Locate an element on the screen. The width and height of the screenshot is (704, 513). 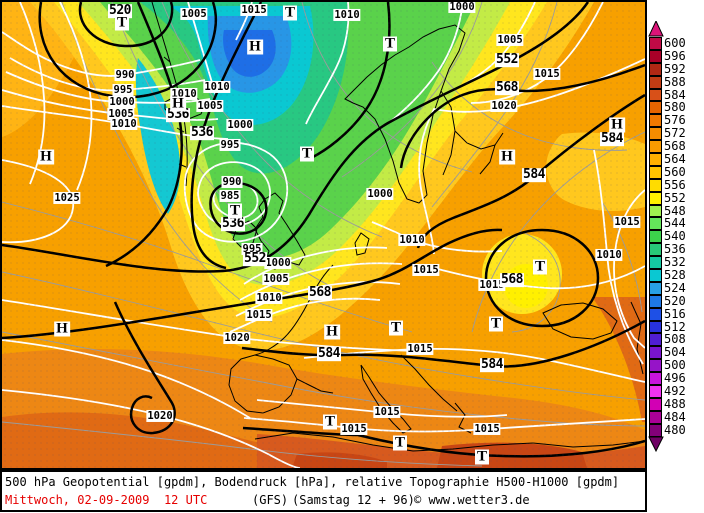
colorbar-tick-label: 512 is located at coordinates (675, 326).